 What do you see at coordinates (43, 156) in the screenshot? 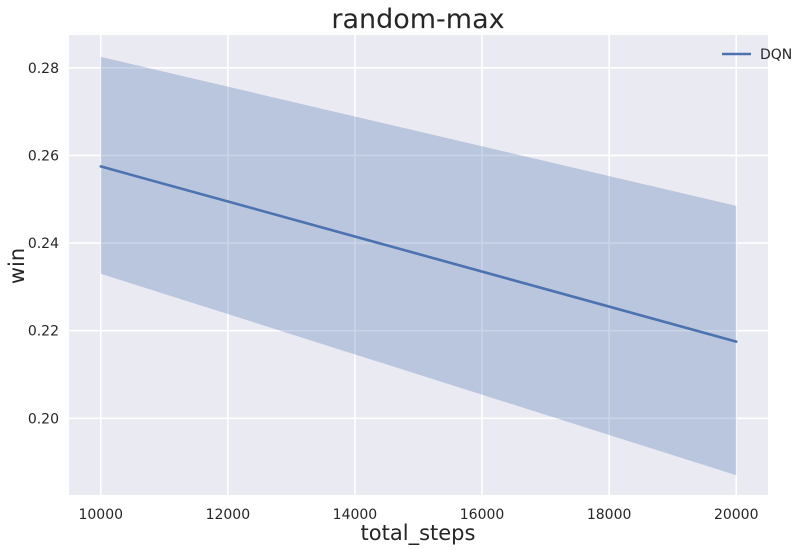
I see `y-tick-label: 0.26` at bounding box center [43, 156].